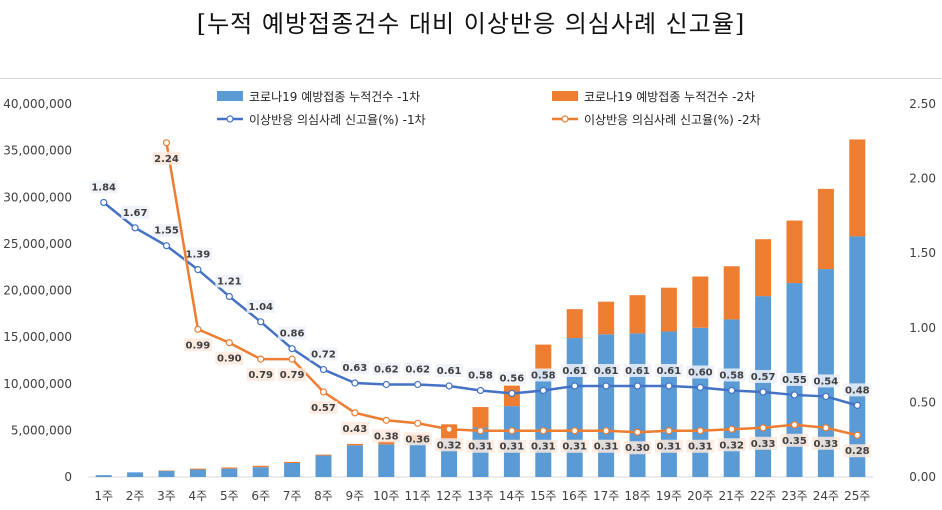 The width and height of the screenshot is (942, 510). I want to click on x-tick-label: 24주, so click(826, 496).